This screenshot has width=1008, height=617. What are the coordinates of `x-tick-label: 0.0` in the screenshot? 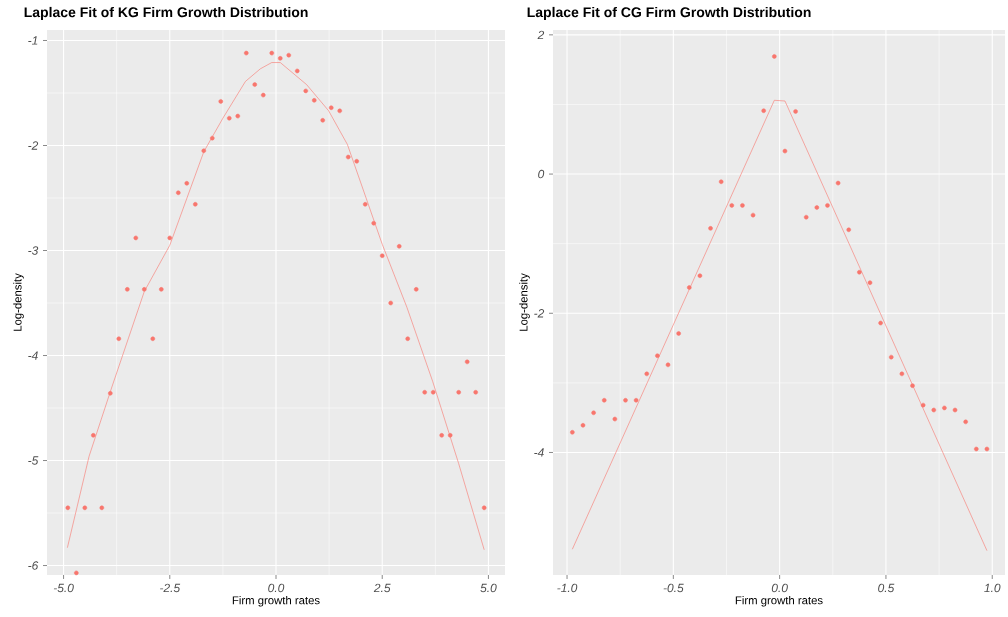 It's located at (779, 588).